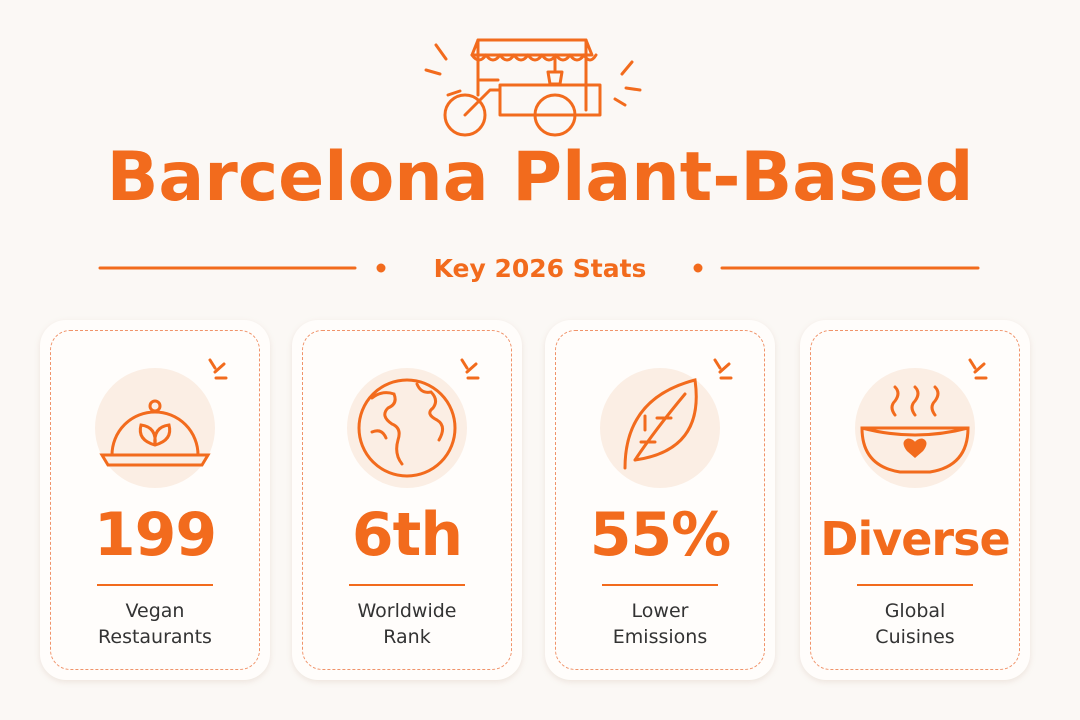 This screenshot has height=720, width=1080. I want to click on stat-label: Global Cuisines, so click(915, 624).